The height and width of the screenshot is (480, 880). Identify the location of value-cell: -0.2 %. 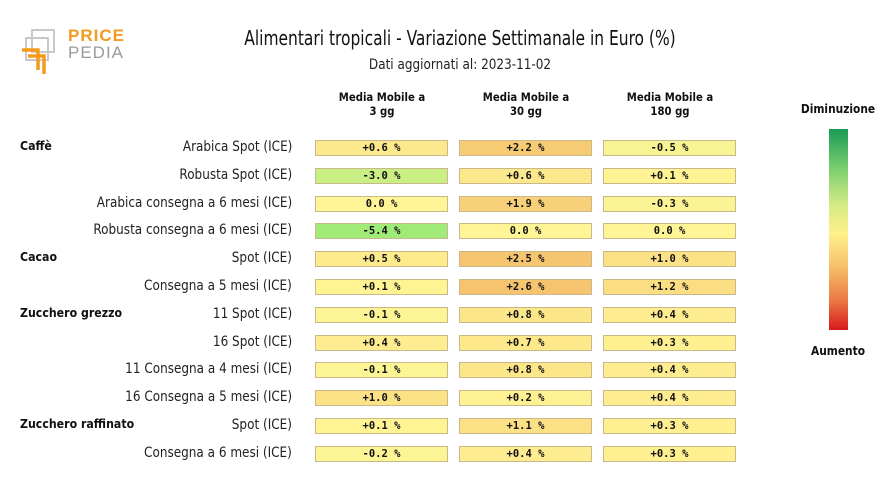
(381, 453).